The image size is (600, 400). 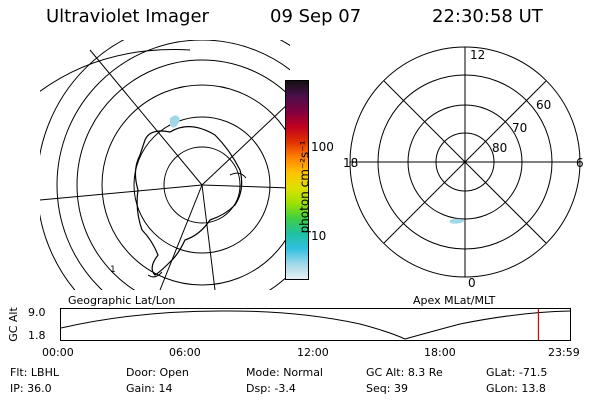 What do you see at coordinates (157, 372) in the screenshot?
I see `status-door: Door: Open` at bounding box center [157, 372].